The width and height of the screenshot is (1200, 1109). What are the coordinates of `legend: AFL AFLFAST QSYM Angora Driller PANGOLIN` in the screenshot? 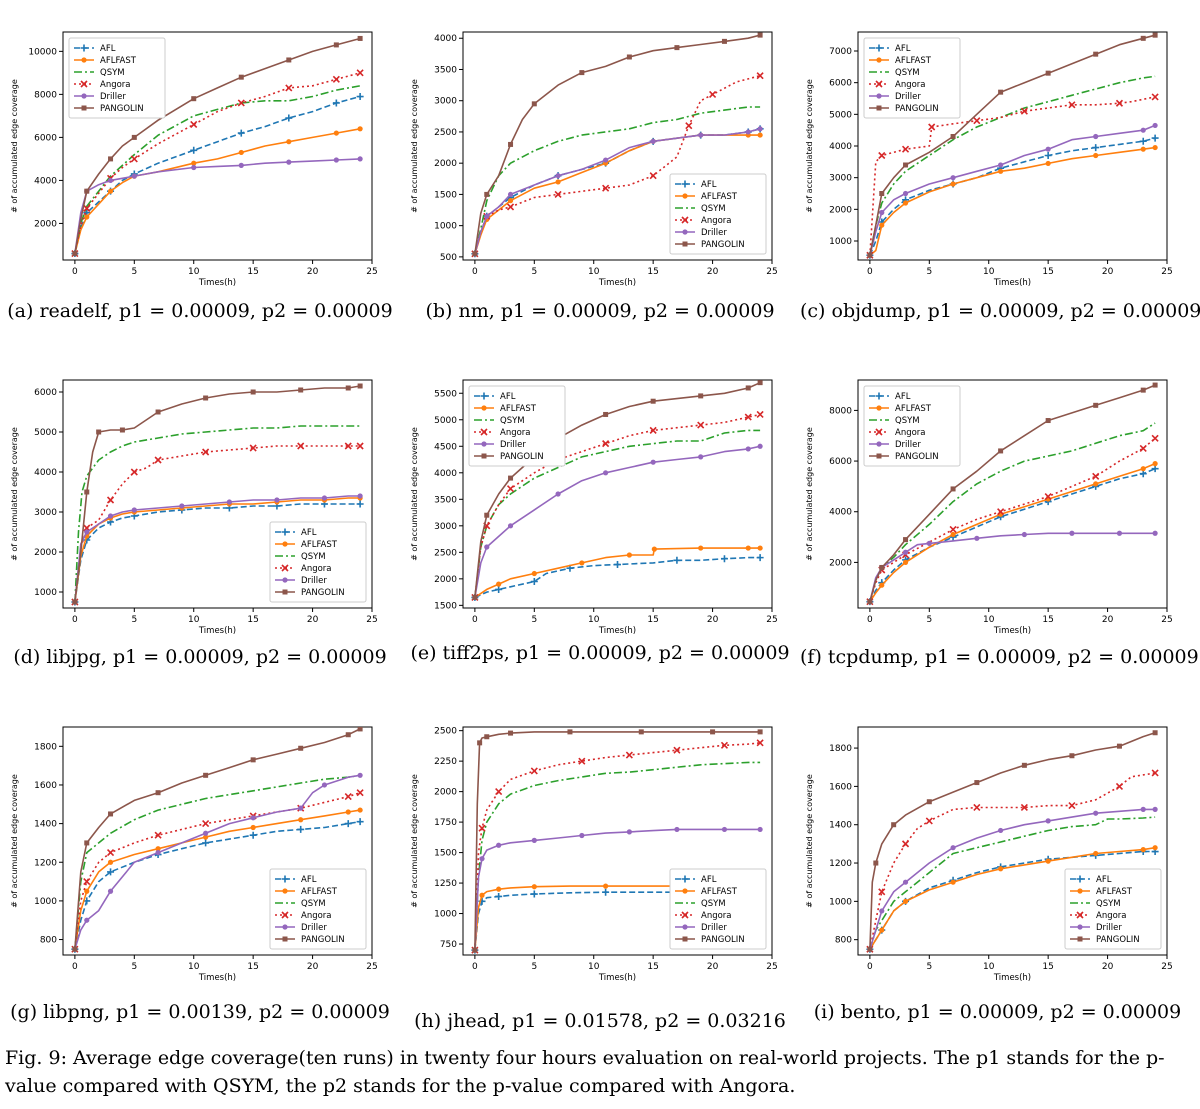 It's located at (1113, 909).